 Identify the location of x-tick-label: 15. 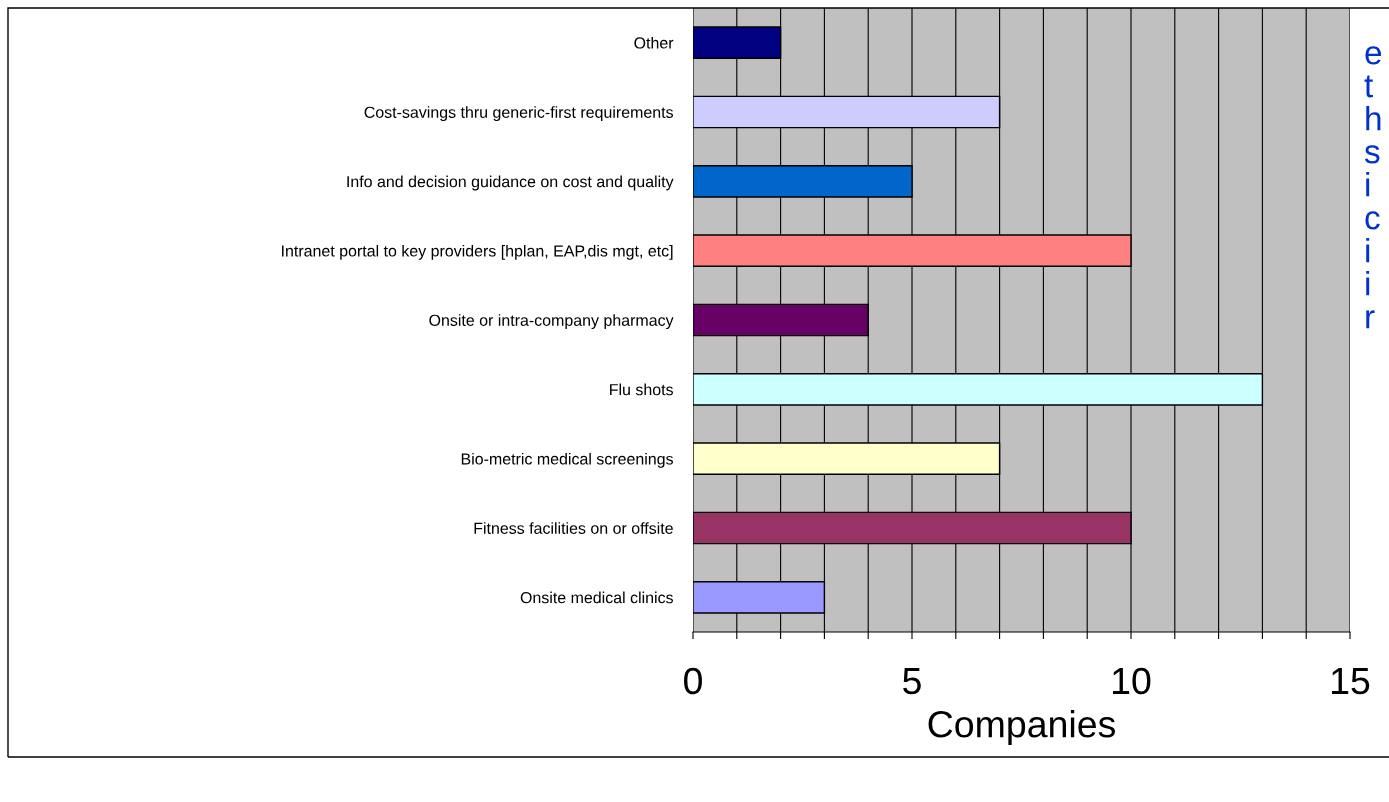
(1351, 681).